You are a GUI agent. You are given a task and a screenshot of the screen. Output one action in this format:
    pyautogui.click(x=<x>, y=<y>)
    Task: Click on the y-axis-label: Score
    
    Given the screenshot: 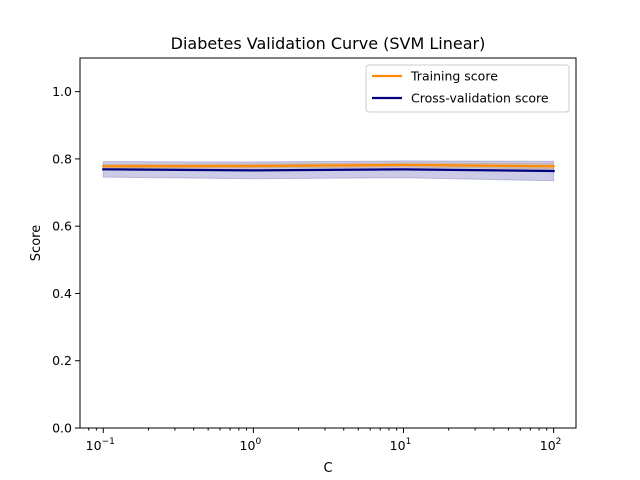 What is the action you would take?
    pyautogui.click(x=36, y=243)
    